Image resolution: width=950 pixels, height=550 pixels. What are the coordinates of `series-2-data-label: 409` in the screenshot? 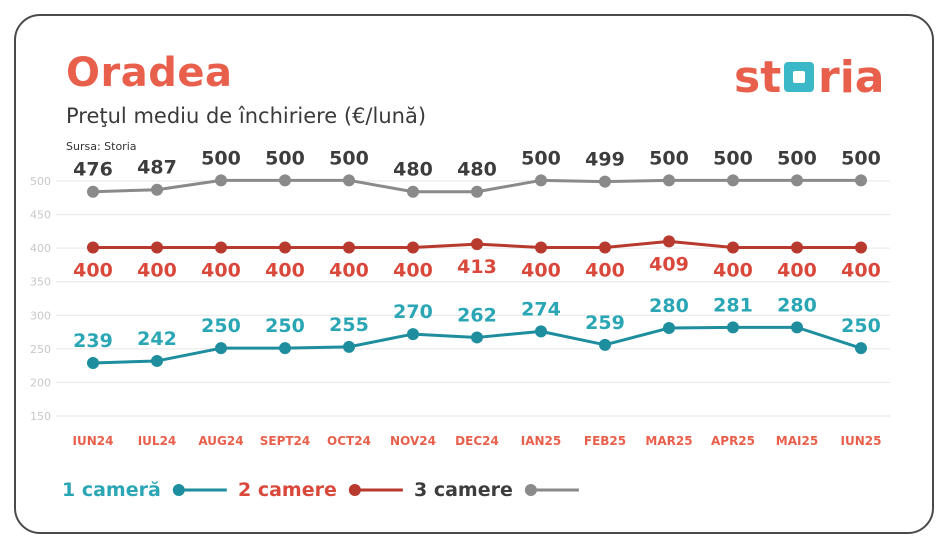 It's located at (669, 264).